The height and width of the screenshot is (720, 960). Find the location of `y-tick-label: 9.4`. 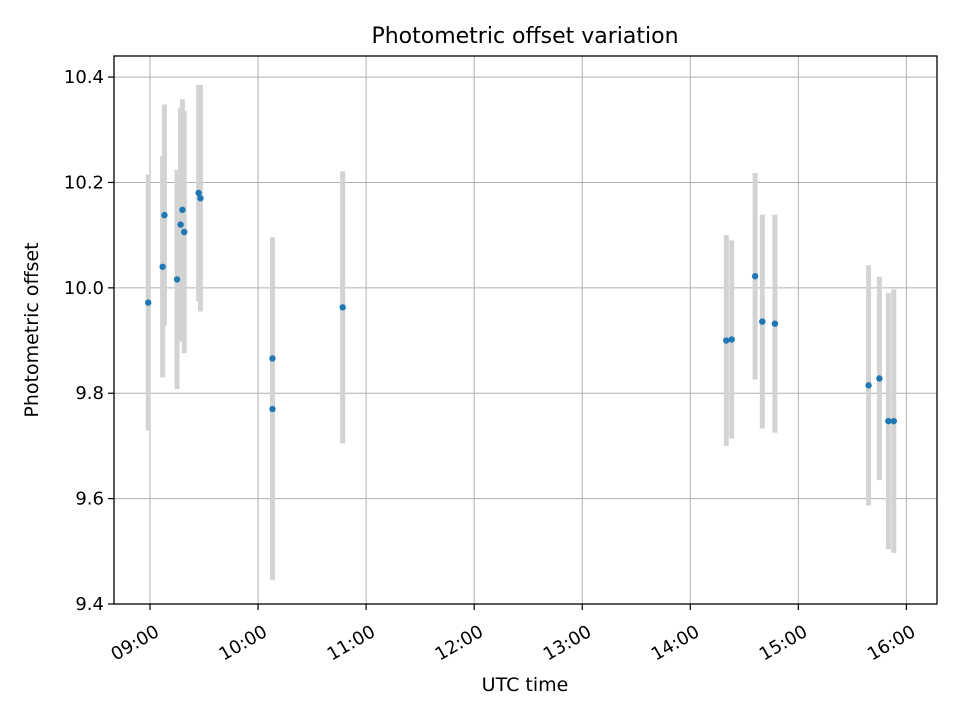

y-tick-label: 9.4 is located at coordinates (89, 604).